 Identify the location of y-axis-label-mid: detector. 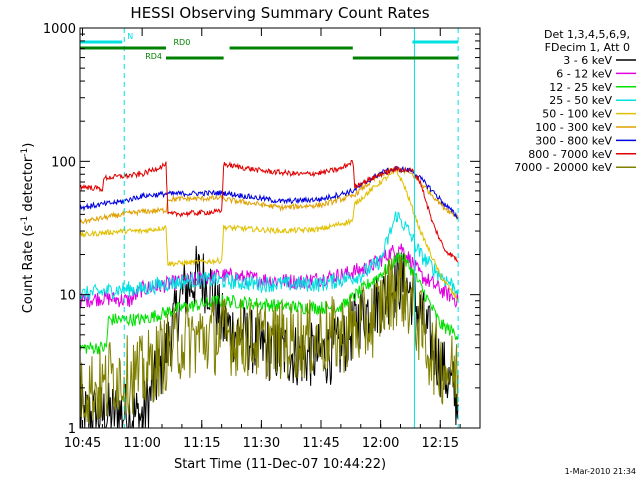
(28, 186).